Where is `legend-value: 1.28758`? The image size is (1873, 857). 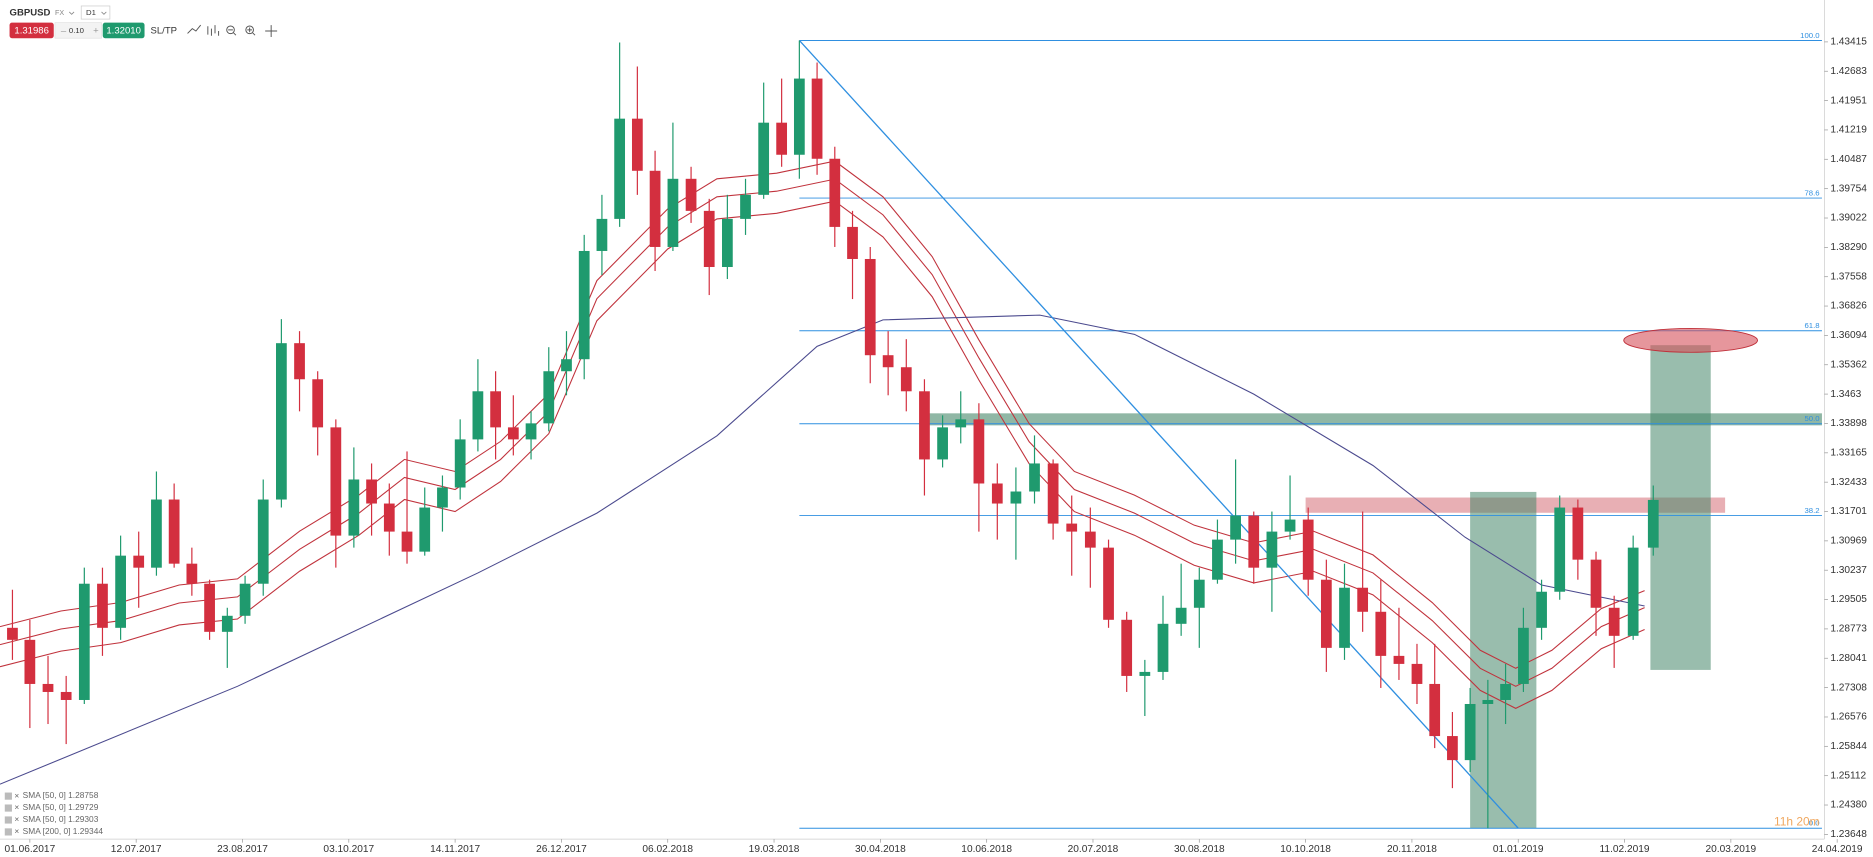 legend-value: 1.28758 is located at coordinates (83, 795).